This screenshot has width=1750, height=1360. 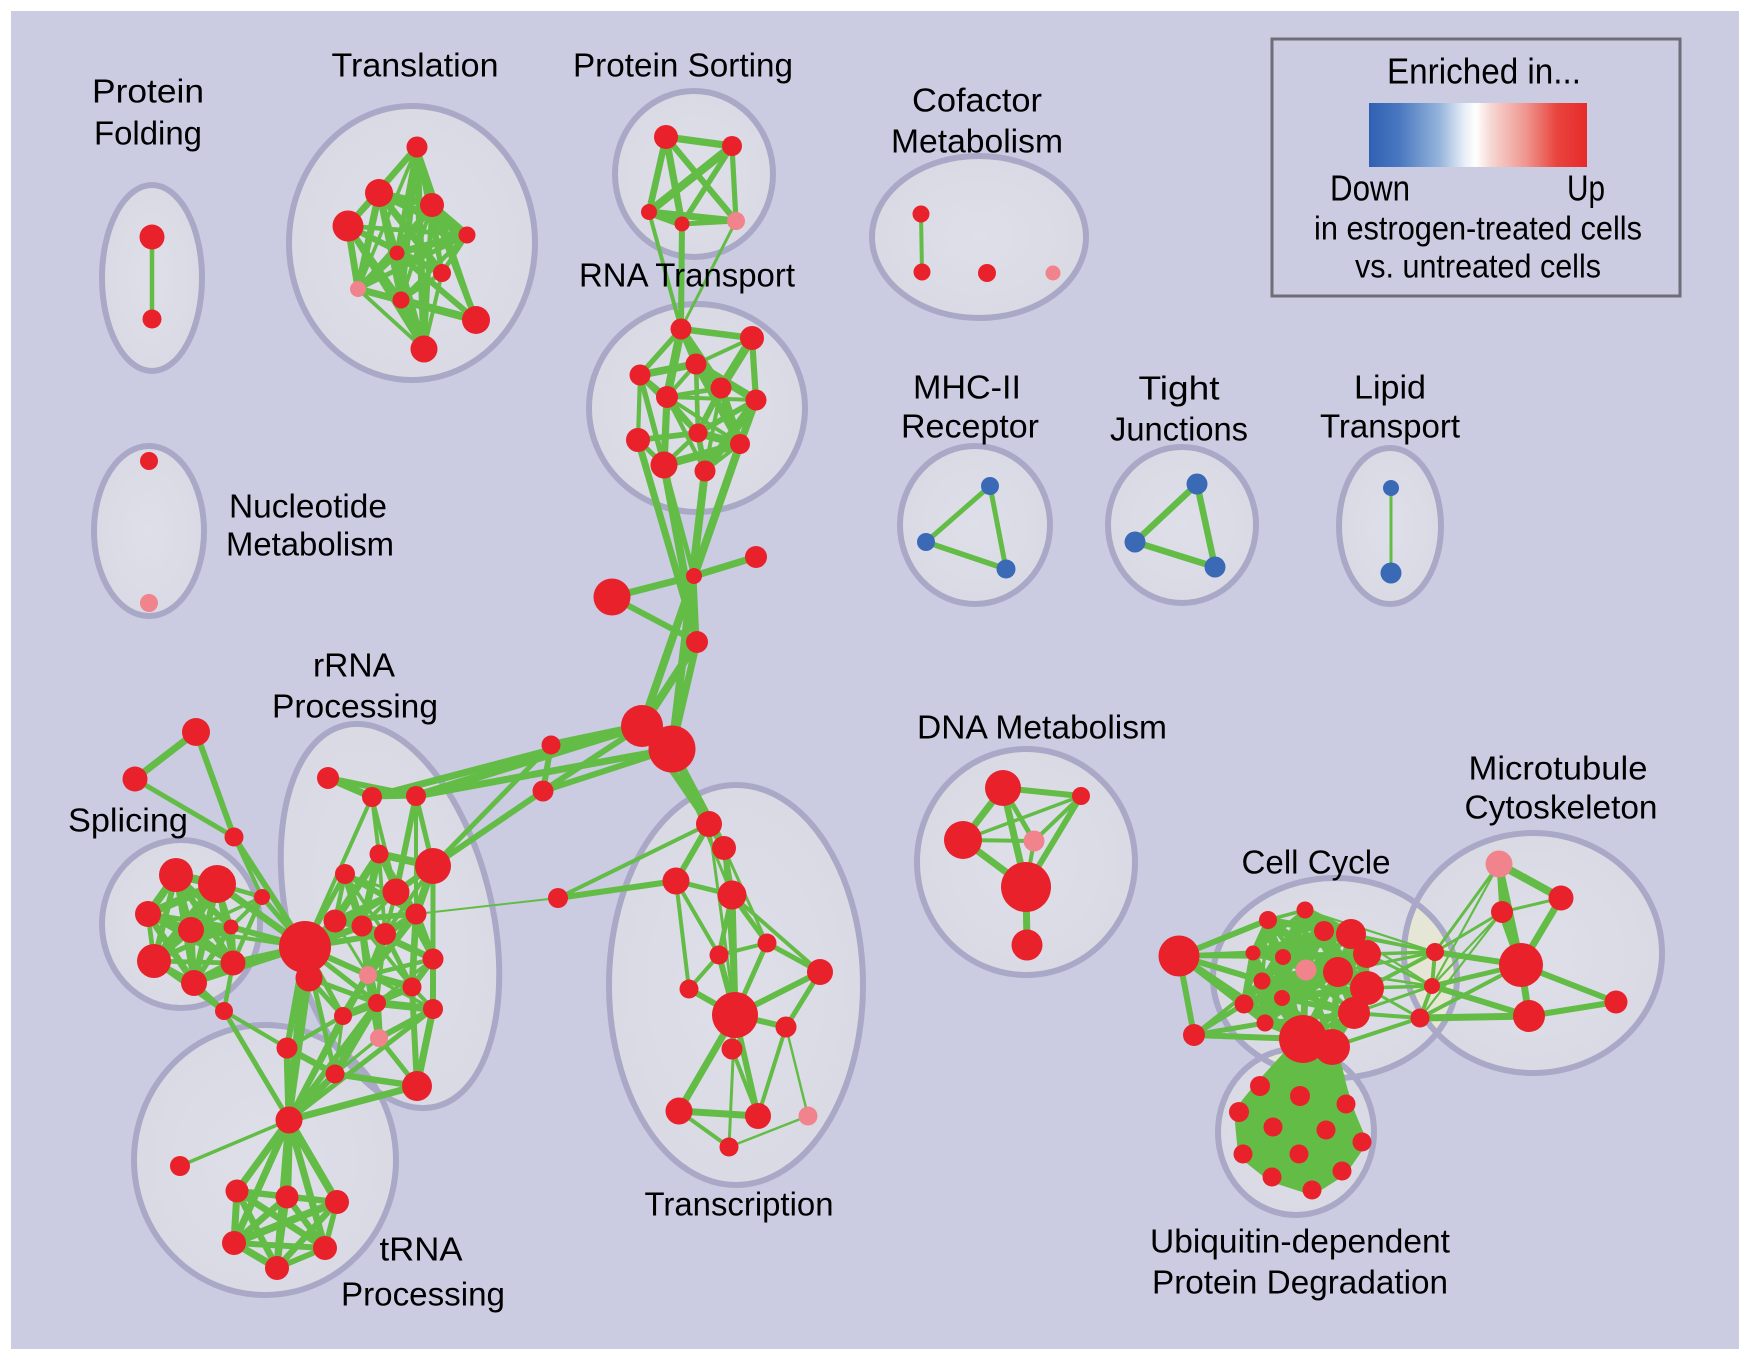 What do you see at coordinates (1390, 426) in the screenshot?
I see `svg-text: Transport` at bounding box center [1390, 426].